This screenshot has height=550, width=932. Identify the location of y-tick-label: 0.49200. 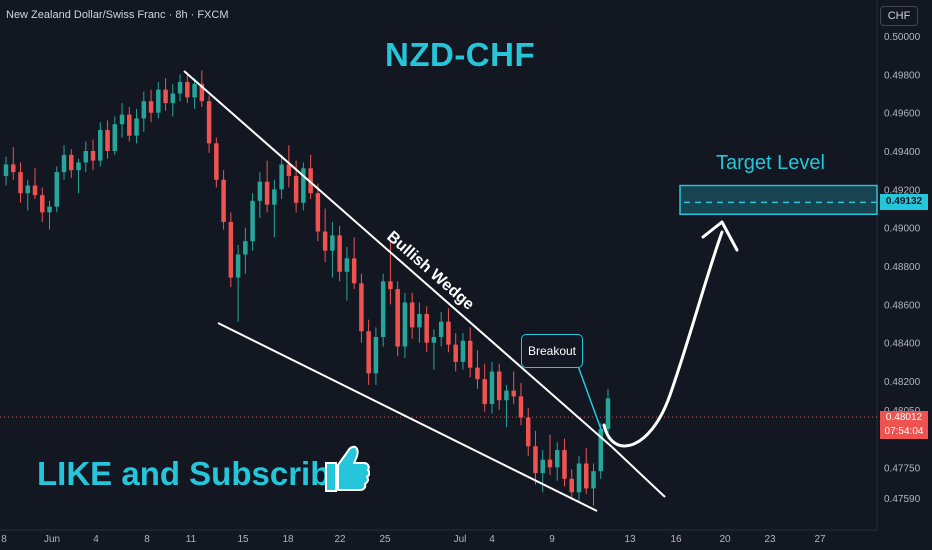
(902, 190).